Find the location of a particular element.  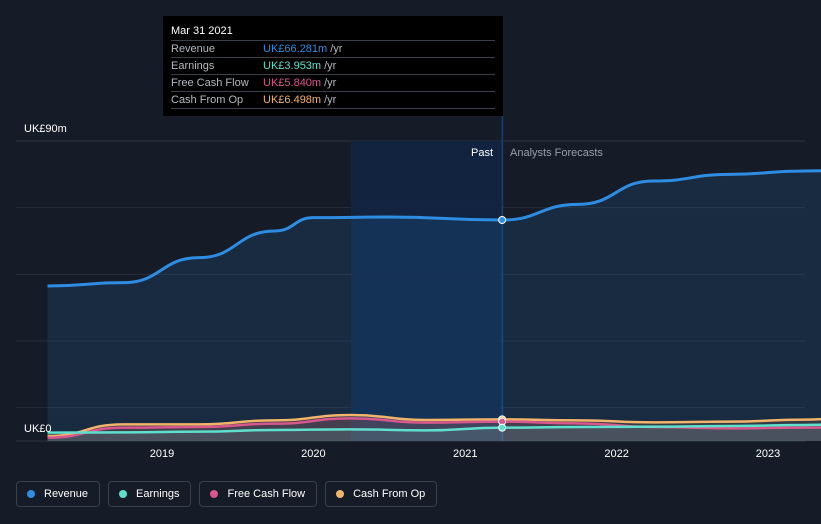

tooltip-row-cash-from-op: Cash From Op UK£6.498m /yr is located at coordinates (333, 100).